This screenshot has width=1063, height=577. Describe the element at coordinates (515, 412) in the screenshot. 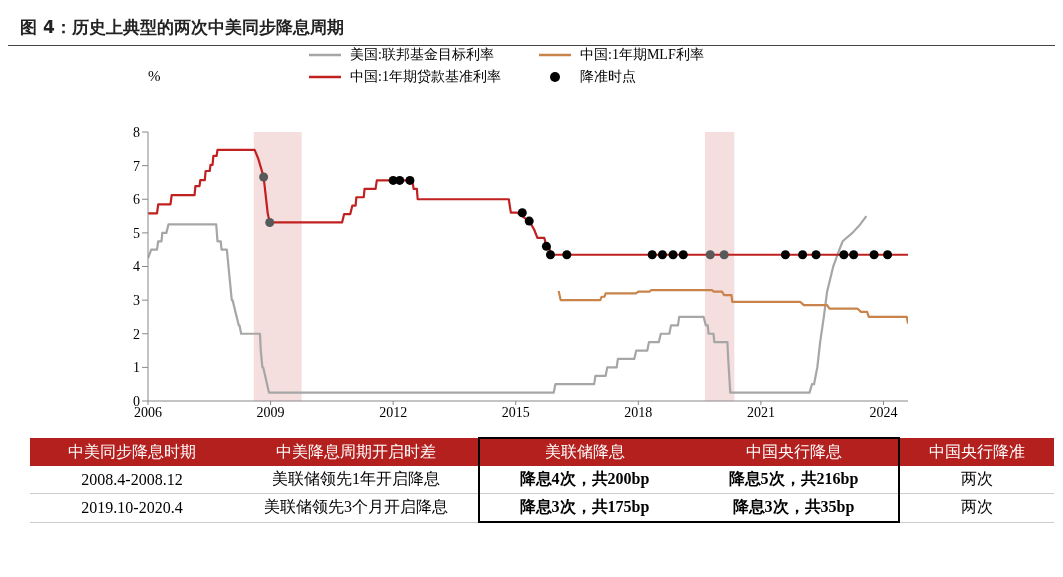

I see `x-tick-label: 2015` at that location.